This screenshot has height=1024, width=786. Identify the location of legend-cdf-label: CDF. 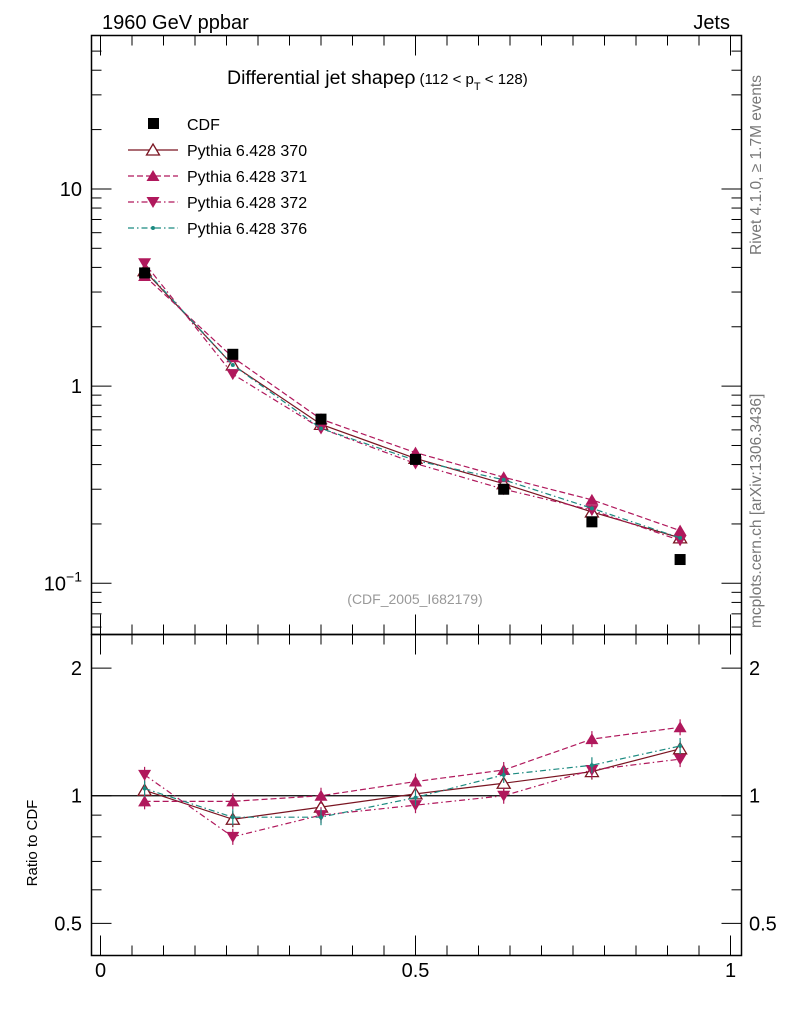
(203, 125).